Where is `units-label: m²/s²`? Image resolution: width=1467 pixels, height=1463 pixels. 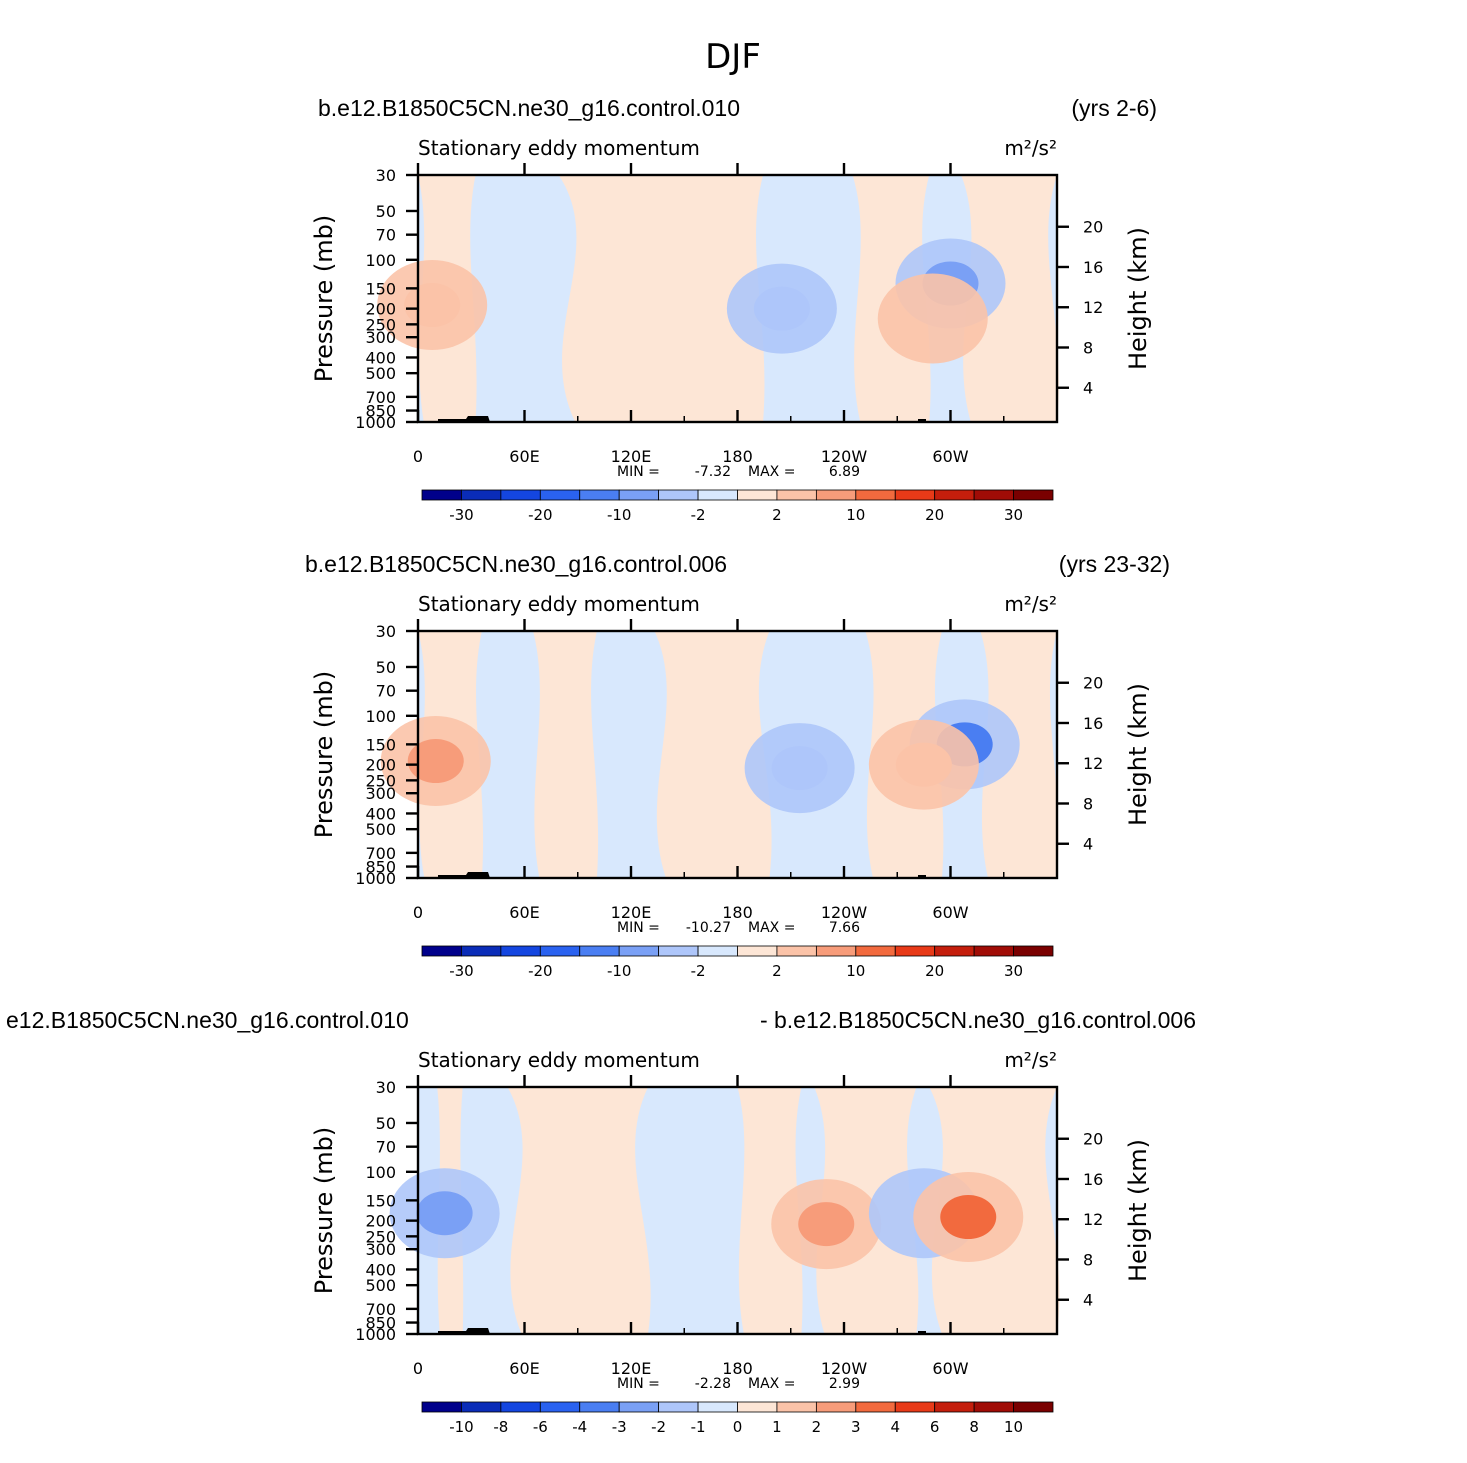
units-label: m²/s² is located at coordinates (1030, 148).